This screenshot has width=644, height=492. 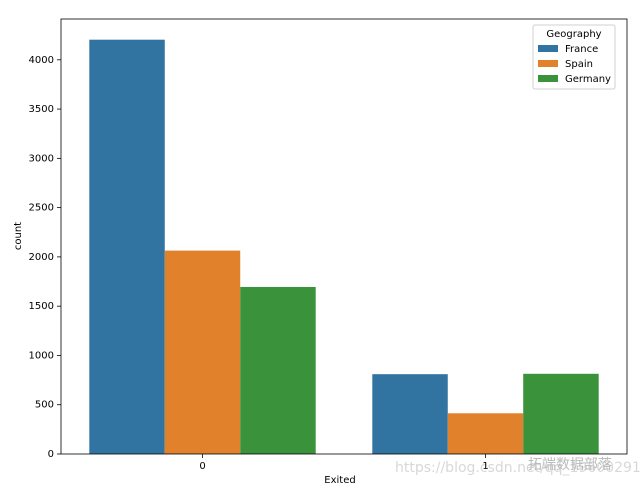 I want to click on y-axis-label: count, so click(x=18, y=236).